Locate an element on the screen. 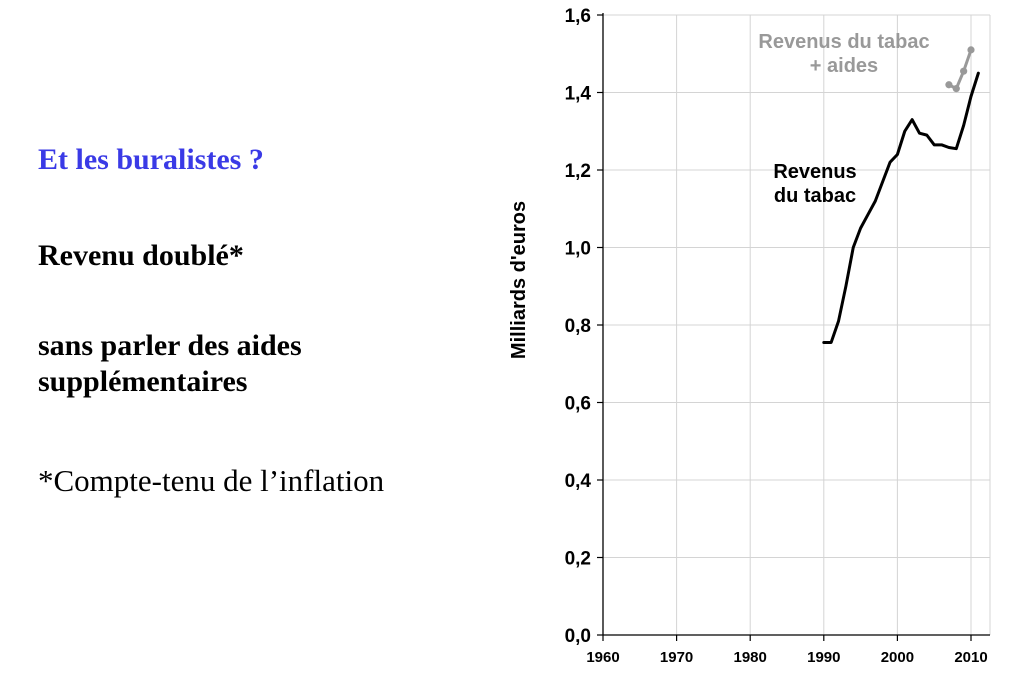 Image resolution: width=1023 pixels, height=682 pixels. series-line-tabac is located at coordinates (901, 207).